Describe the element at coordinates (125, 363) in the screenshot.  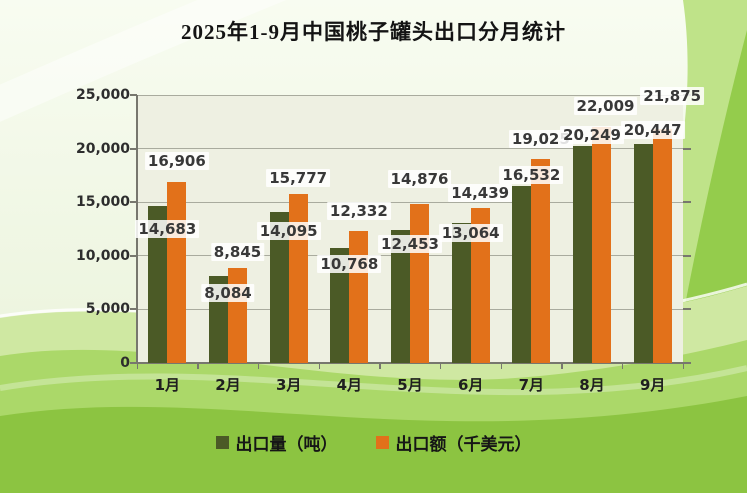
I see `y-tick-label: 0` at that location.